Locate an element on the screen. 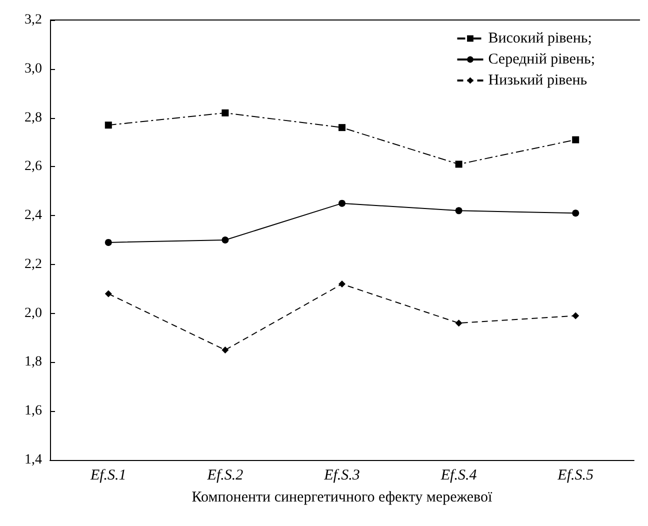  y-tick-label: 1,4 is located at coordinates (33, 460).